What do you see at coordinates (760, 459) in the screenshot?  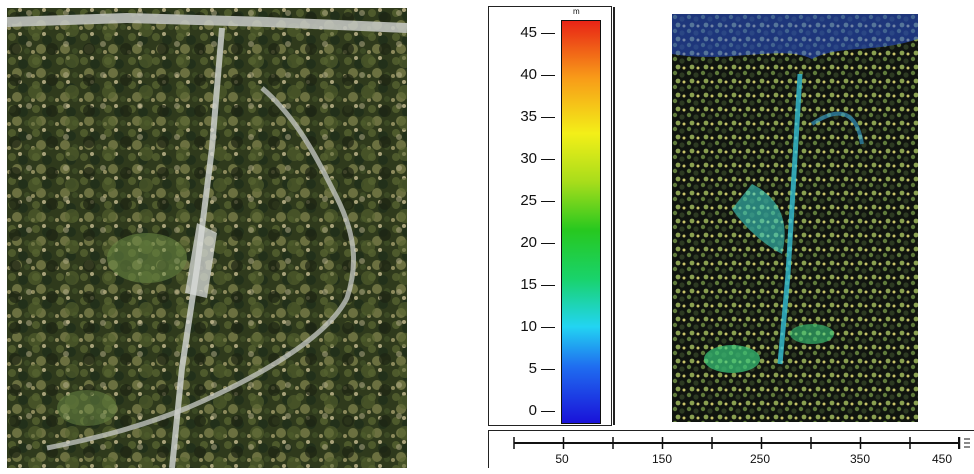 I see `scale-bar-label: 250` at bounding box center [760, 459].